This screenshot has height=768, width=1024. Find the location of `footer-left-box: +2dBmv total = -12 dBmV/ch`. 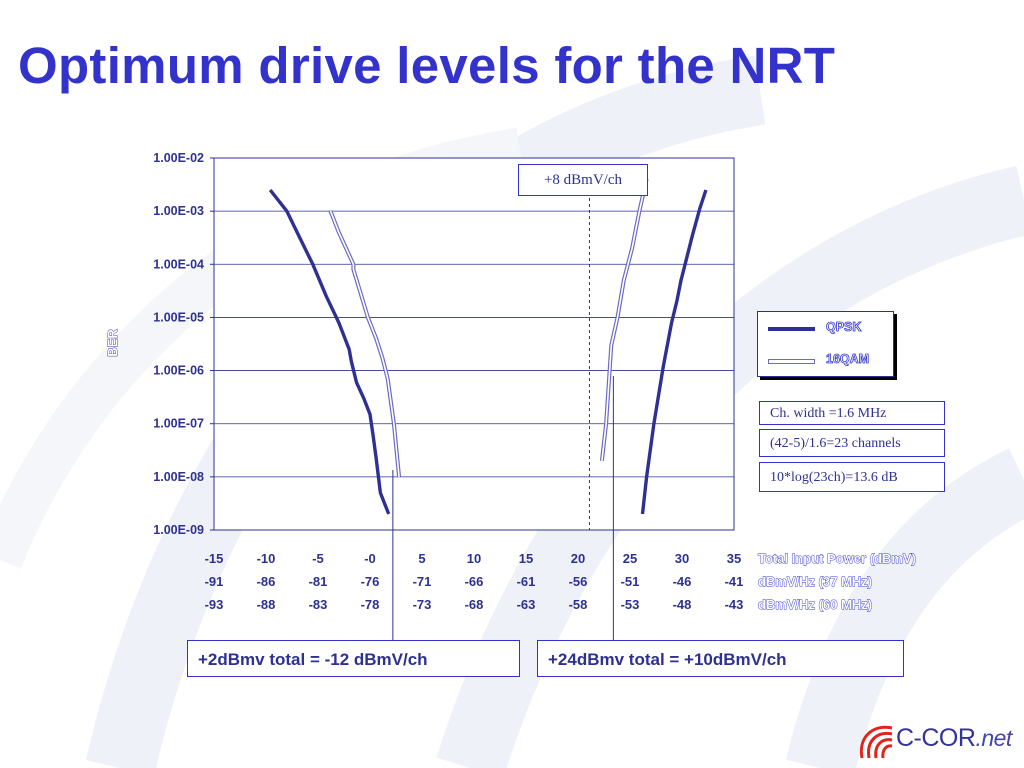

footer-left-box: +2dBmv total = -12 dBmV/ch is located at coordinates (353, 658).